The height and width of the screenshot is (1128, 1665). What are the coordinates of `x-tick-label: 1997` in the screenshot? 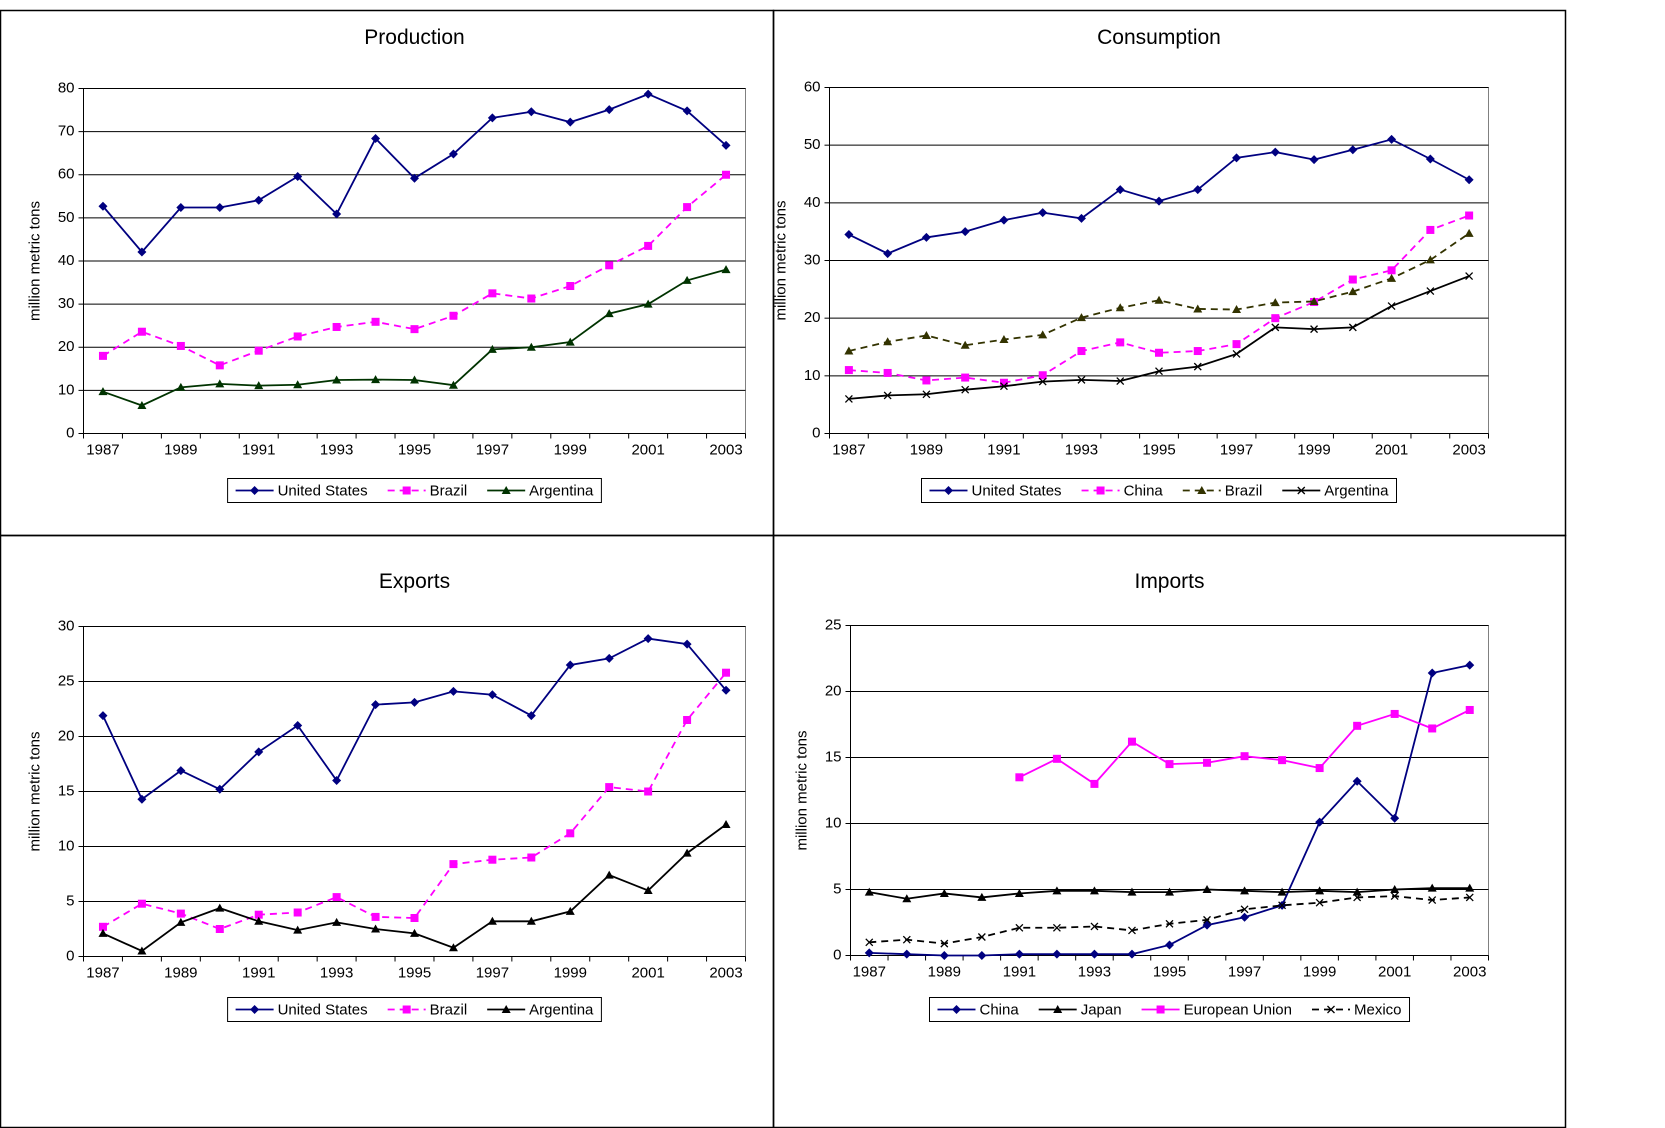 It's located at (492, 449).